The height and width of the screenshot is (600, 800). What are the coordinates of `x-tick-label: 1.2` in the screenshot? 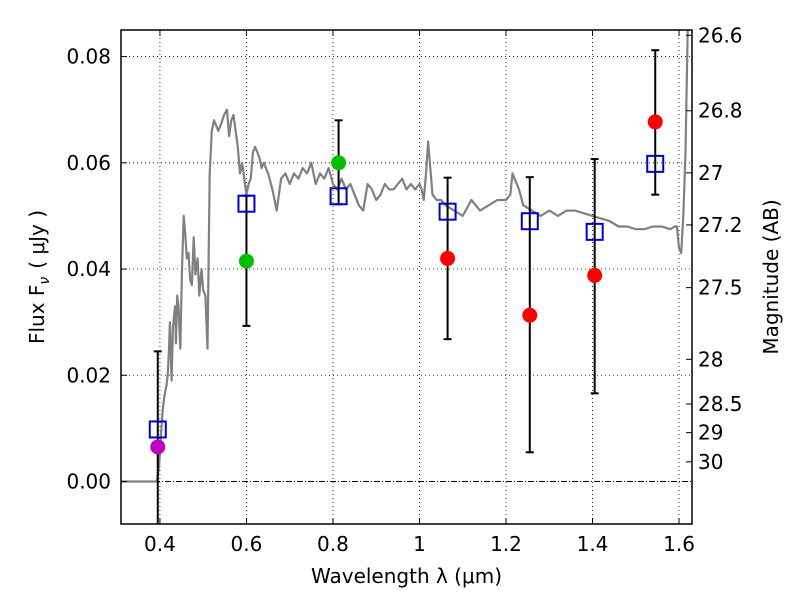 It's located at (506, 544).